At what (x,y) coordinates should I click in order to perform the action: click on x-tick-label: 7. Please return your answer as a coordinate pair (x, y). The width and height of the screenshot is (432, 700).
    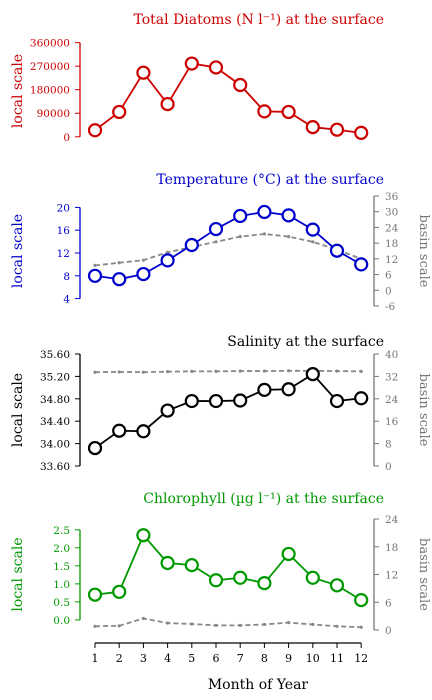
    Looking at the image, I should click on (240, 658).